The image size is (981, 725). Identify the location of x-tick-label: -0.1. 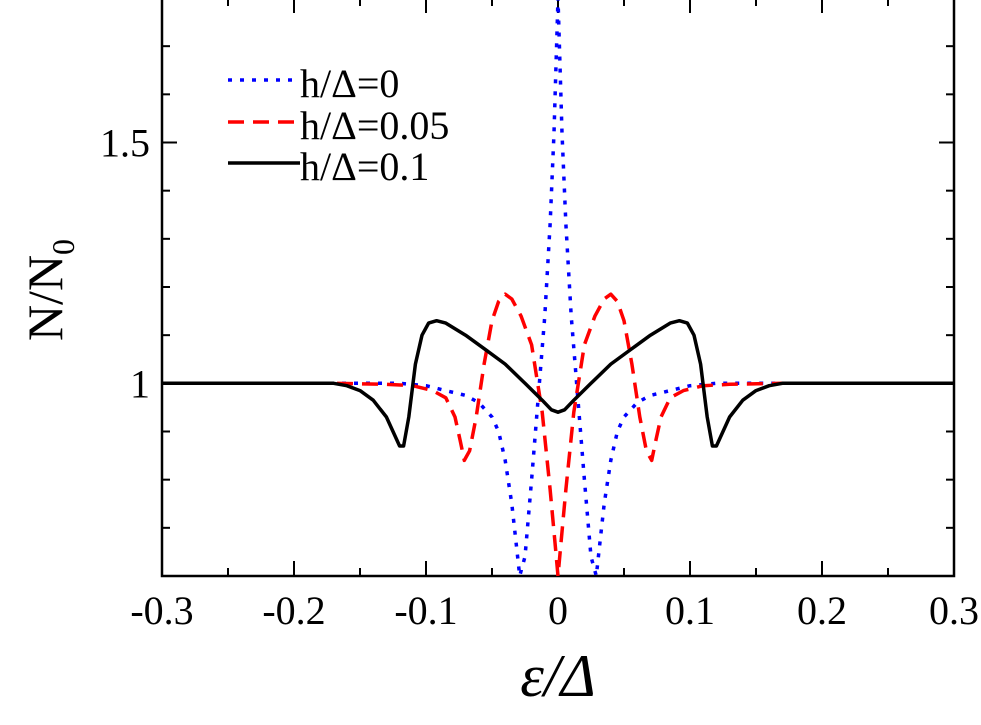
(425, 610).